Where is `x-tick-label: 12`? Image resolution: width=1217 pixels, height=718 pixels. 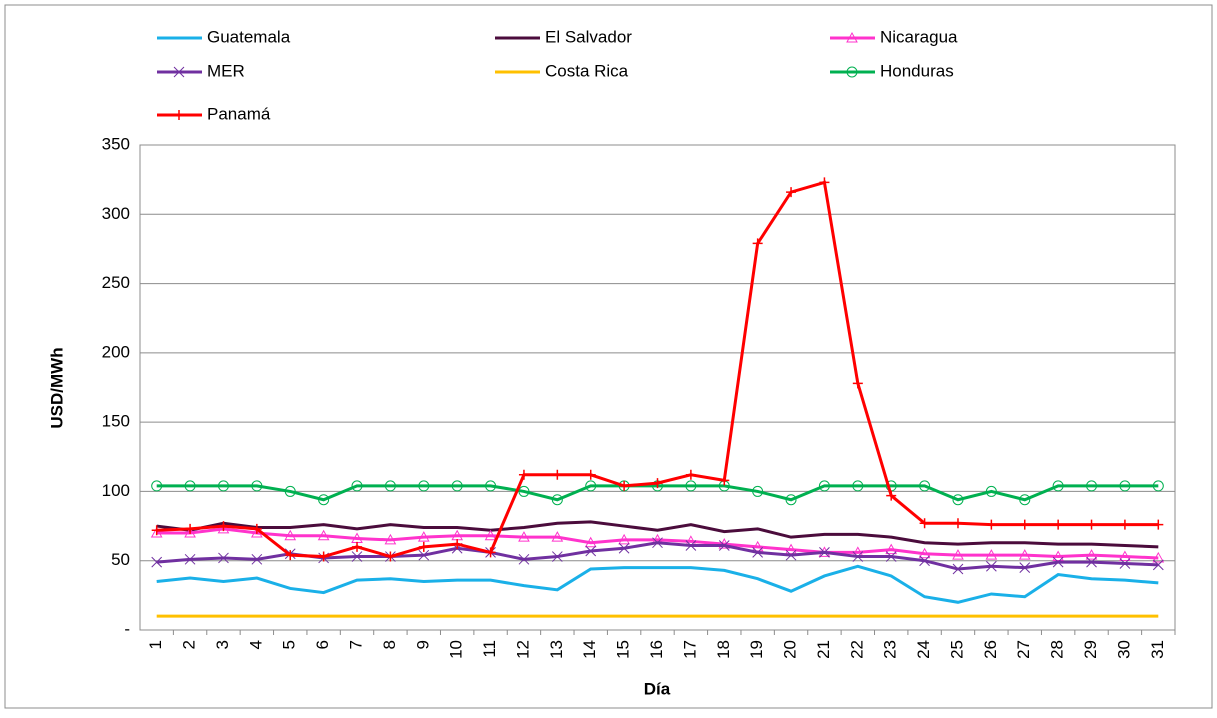 x-tick-label: 12 is located at coordinates (522, 649).